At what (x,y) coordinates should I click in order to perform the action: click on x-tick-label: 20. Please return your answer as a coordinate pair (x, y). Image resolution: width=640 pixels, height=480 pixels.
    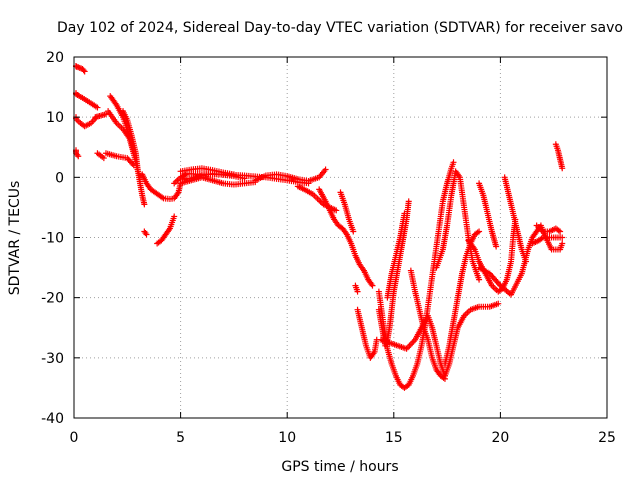
    Looking at the image, I should click on (500, 438).